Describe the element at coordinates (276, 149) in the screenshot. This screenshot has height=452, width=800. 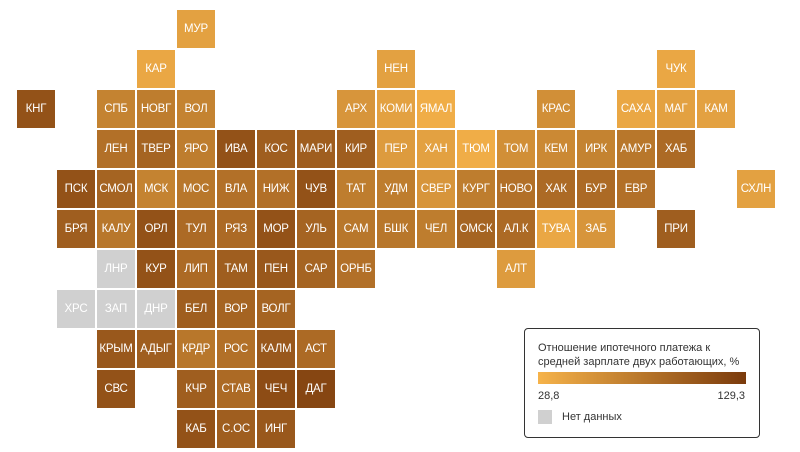
I see `region-tile: КОС` at that location.